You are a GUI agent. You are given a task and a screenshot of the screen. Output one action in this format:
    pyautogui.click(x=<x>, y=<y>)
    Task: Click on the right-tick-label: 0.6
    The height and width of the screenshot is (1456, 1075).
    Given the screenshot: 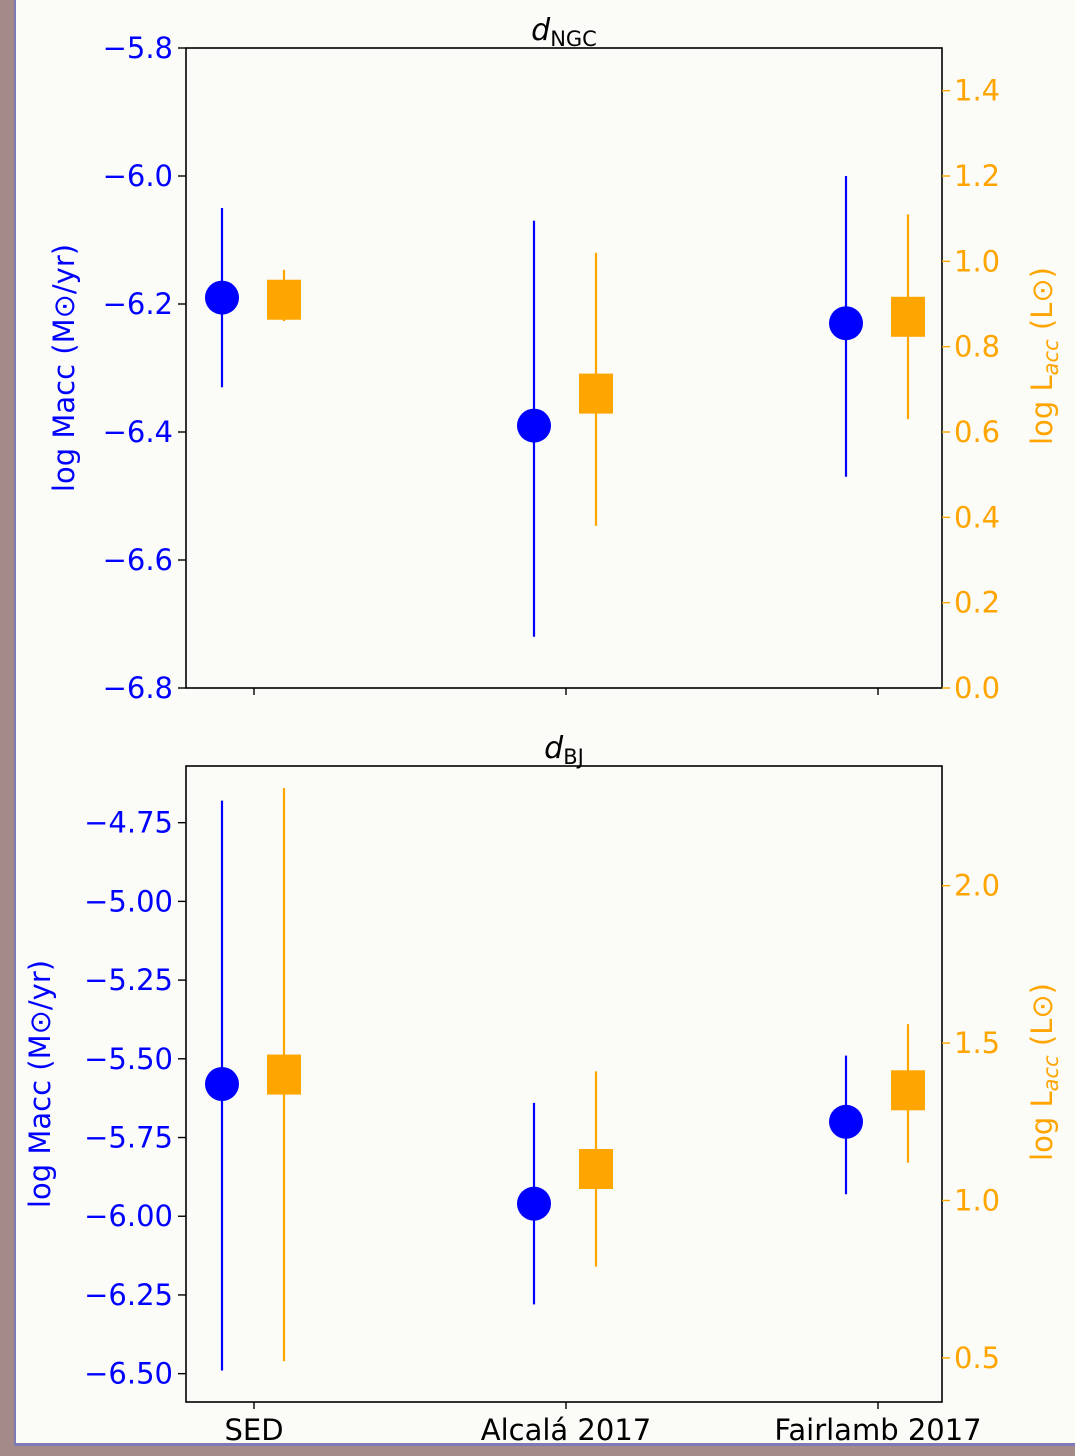 What is the action you would take?
    pyautogui.click(x=977, y=432)
    